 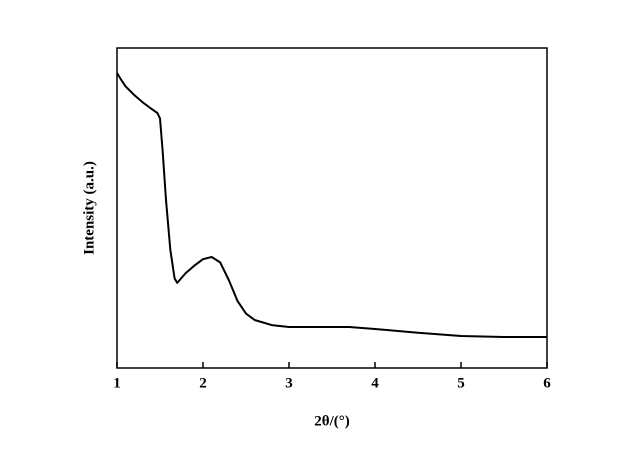 I want to click on x-tick-label: 2, so click(x=203, y=383).